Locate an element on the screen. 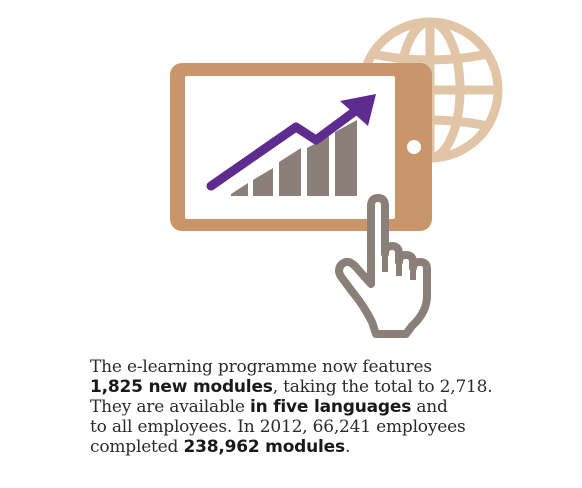  upward-trend-arrow-icon is located at coordinates (291, 142).